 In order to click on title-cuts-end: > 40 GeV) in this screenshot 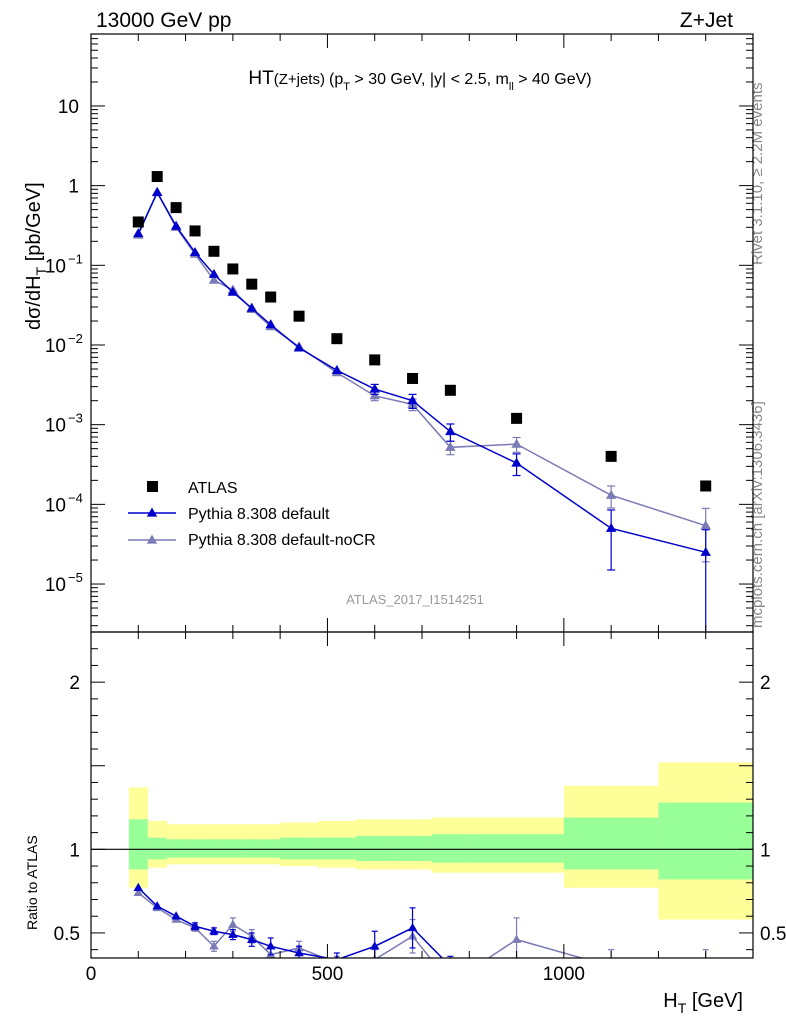, I will do `click(553, 79)`.